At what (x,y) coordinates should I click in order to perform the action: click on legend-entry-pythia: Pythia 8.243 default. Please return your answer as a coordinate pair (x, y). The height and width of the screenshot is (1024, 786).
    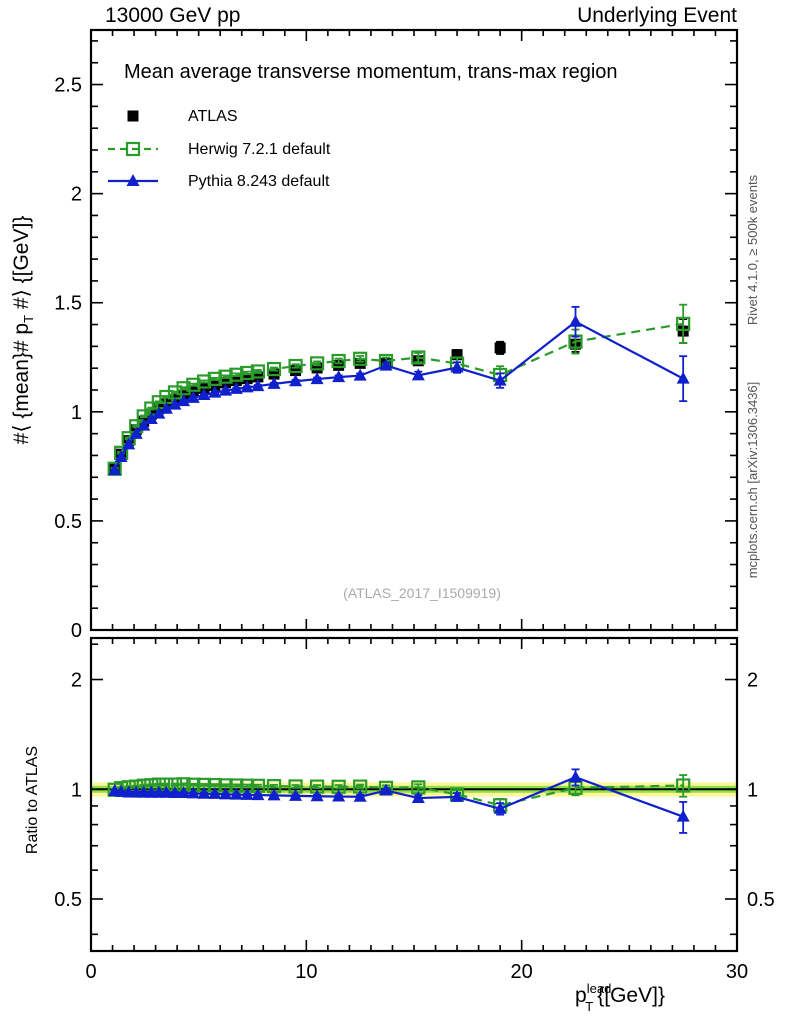
    Looking at the image, I should click on (219, 181).